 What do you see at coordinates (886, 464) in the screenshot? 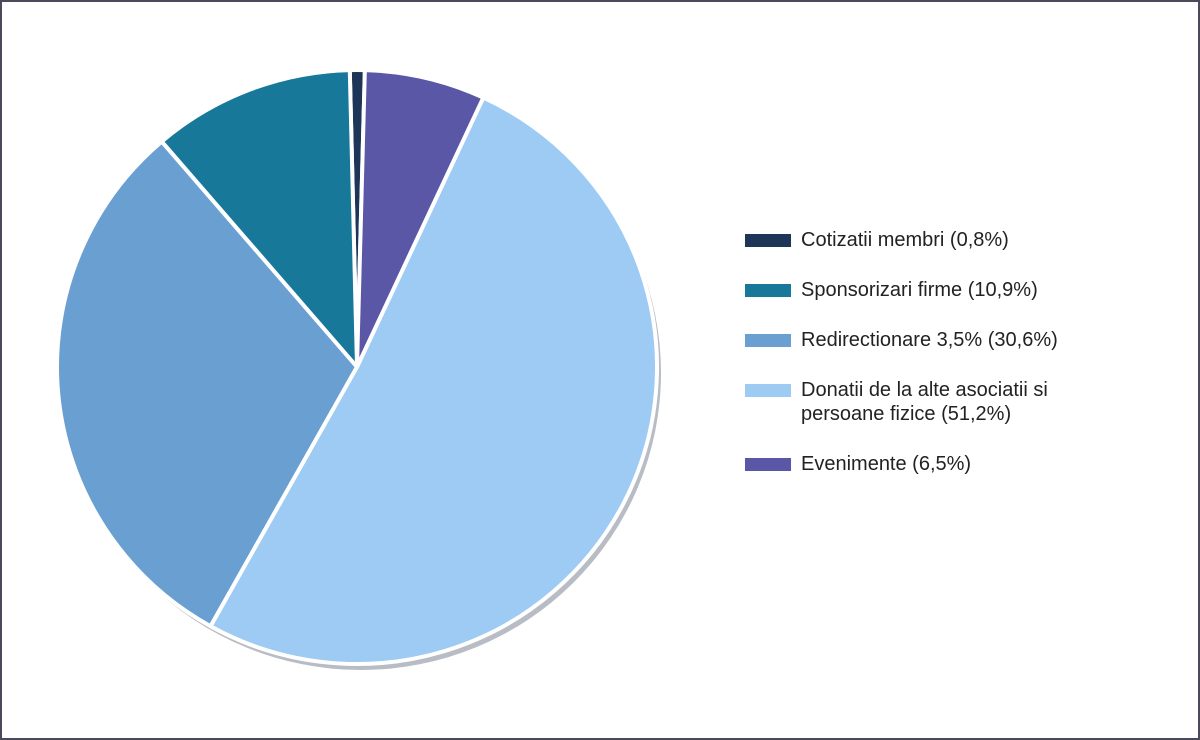
I see `legend-label: Evenimente (6,5%)` at bounding box center [886, 464].